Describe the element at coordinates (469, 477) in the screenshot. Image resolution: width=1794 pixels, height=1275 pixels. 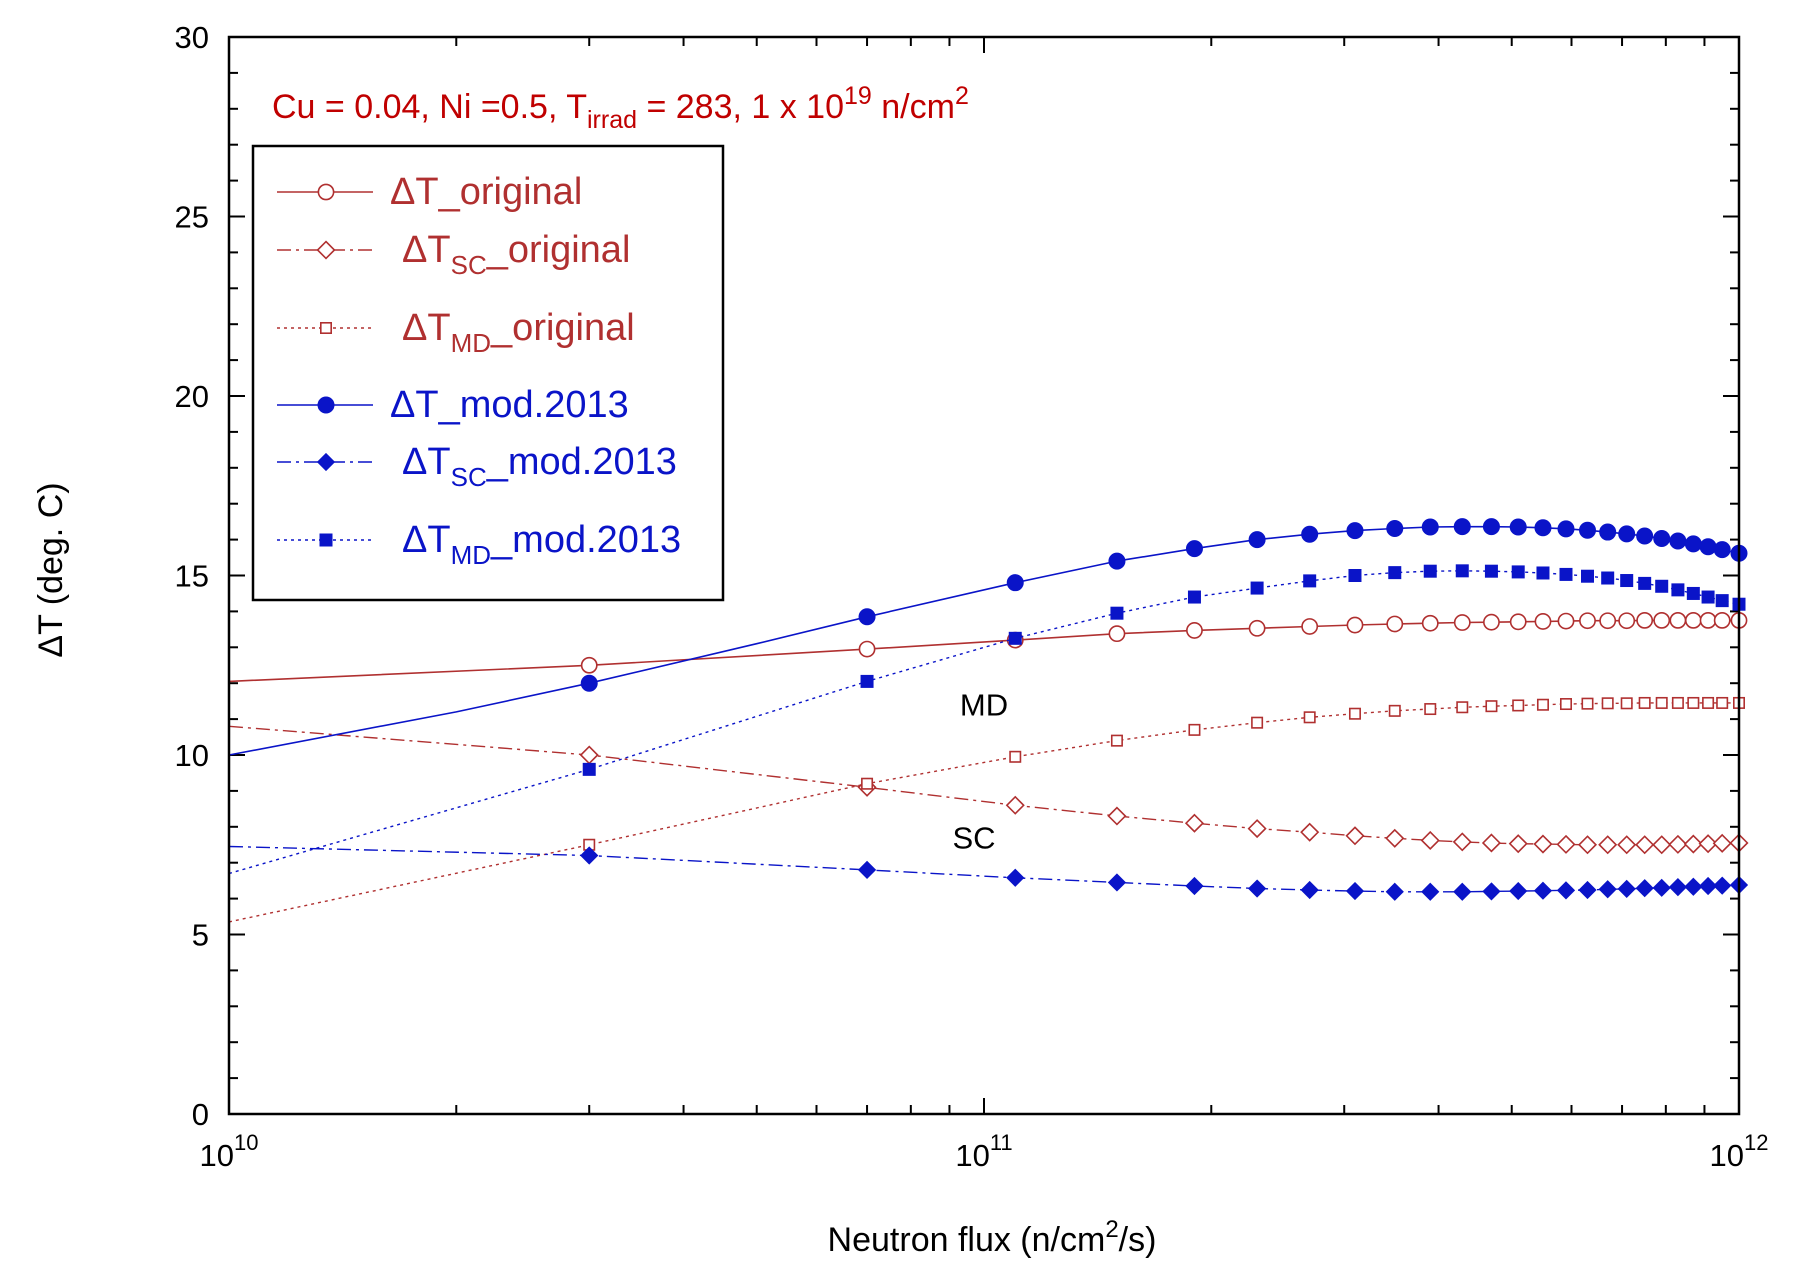
I see `legend-label-sub: SC` at that location.